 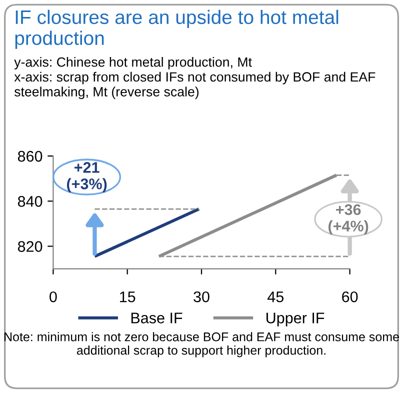 What do you see at coordinates (295, 319) in the screenshot?
I see `legend-label: Upper IF` at bounding box center [295, 319].